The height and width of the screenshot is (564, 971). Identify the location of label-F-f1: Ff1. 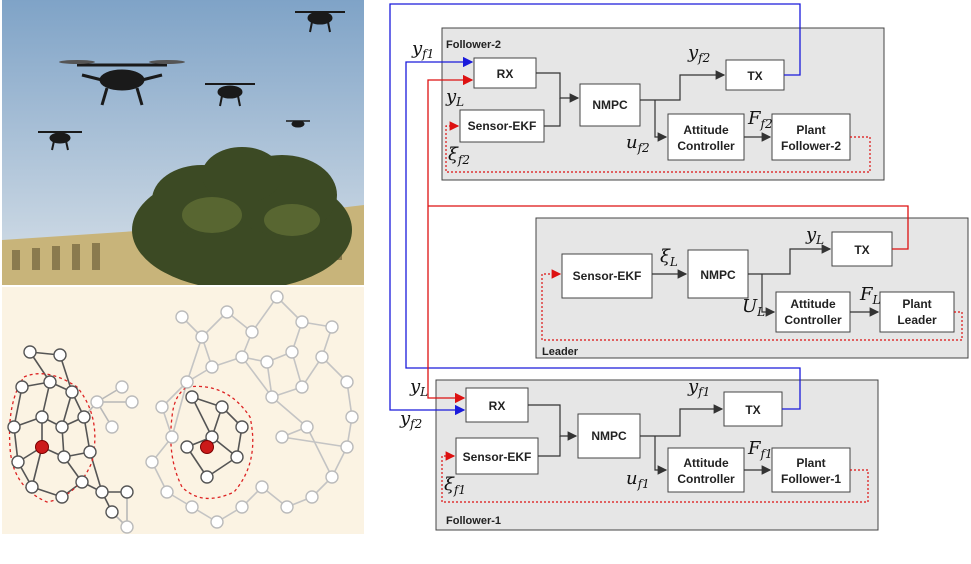
(760, 449).